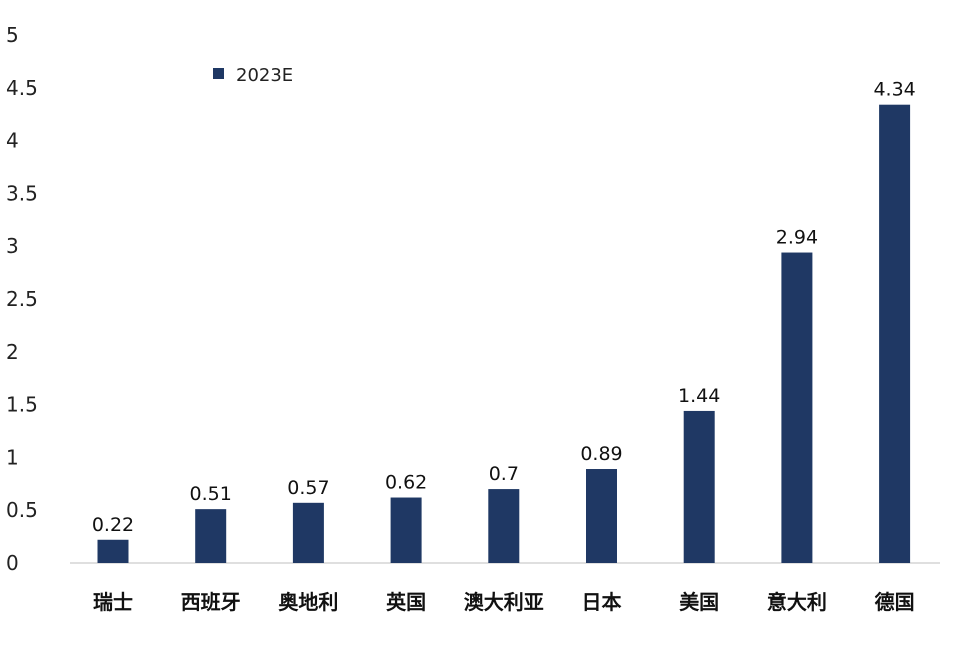 The width and height of the screenshot is (978, 648). Describe the element at coordinates (12, 141) in the screenshot. I see `y-tick-label: 4` at that location.